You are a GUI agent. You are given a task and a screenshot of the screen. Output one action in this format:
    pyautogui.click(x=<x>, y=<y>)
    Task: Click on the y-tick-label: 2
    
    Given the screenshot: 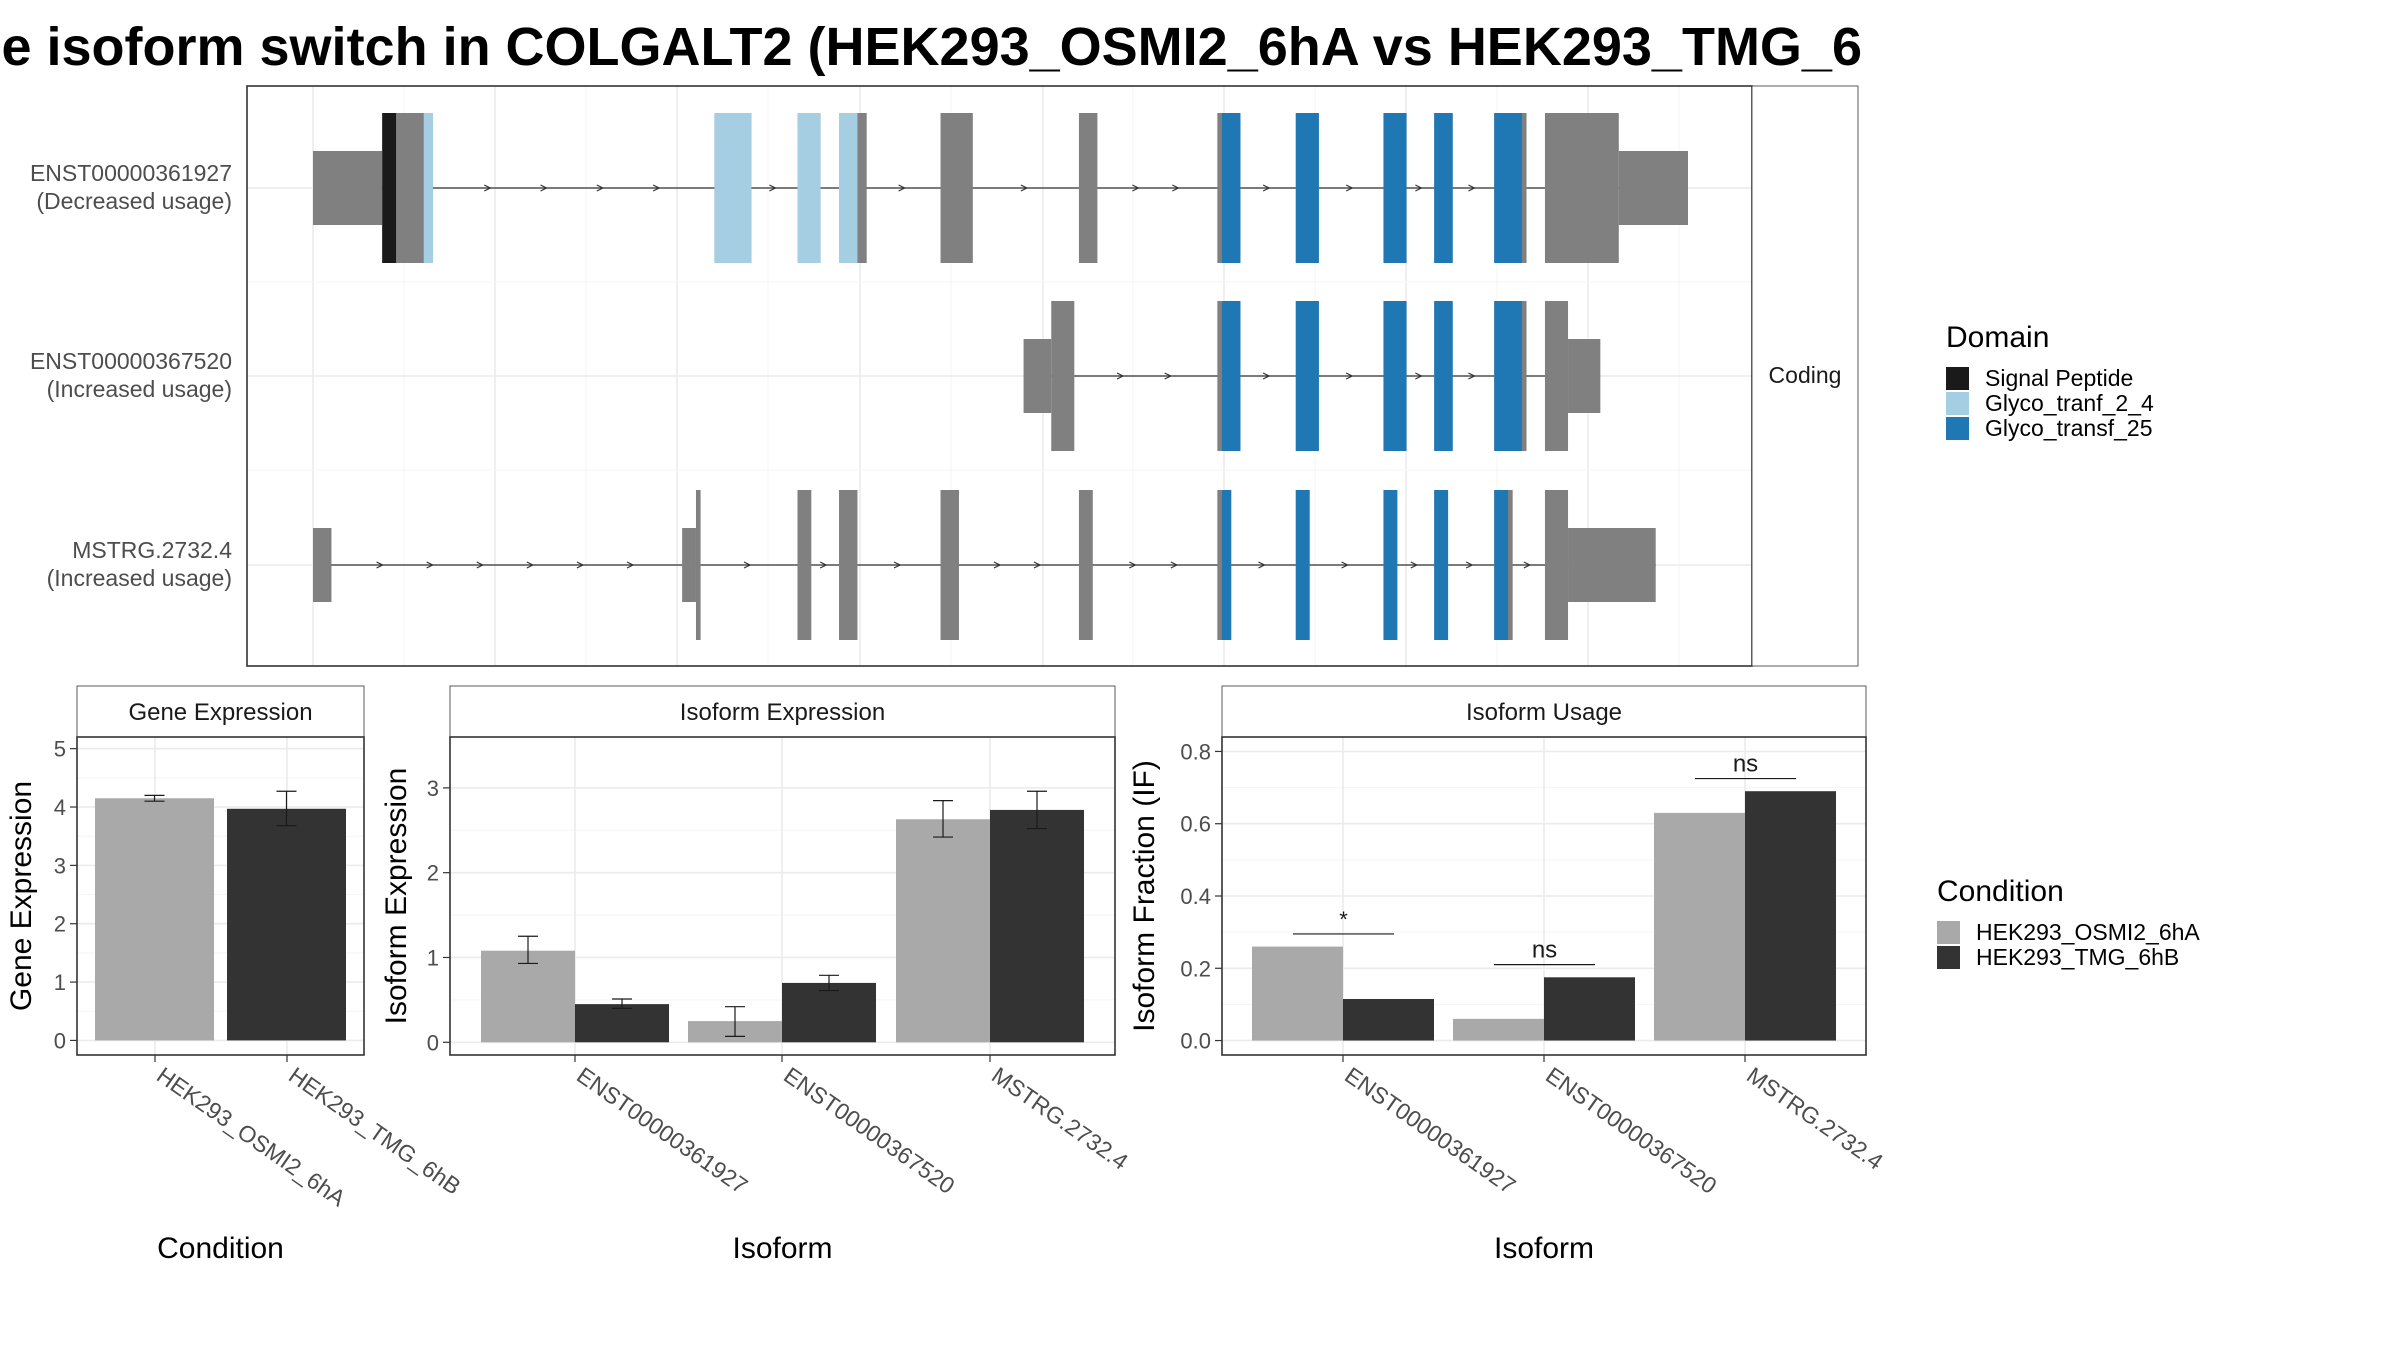 What is the action you would take?
    pyautogui.click(x=433, y=873)
    